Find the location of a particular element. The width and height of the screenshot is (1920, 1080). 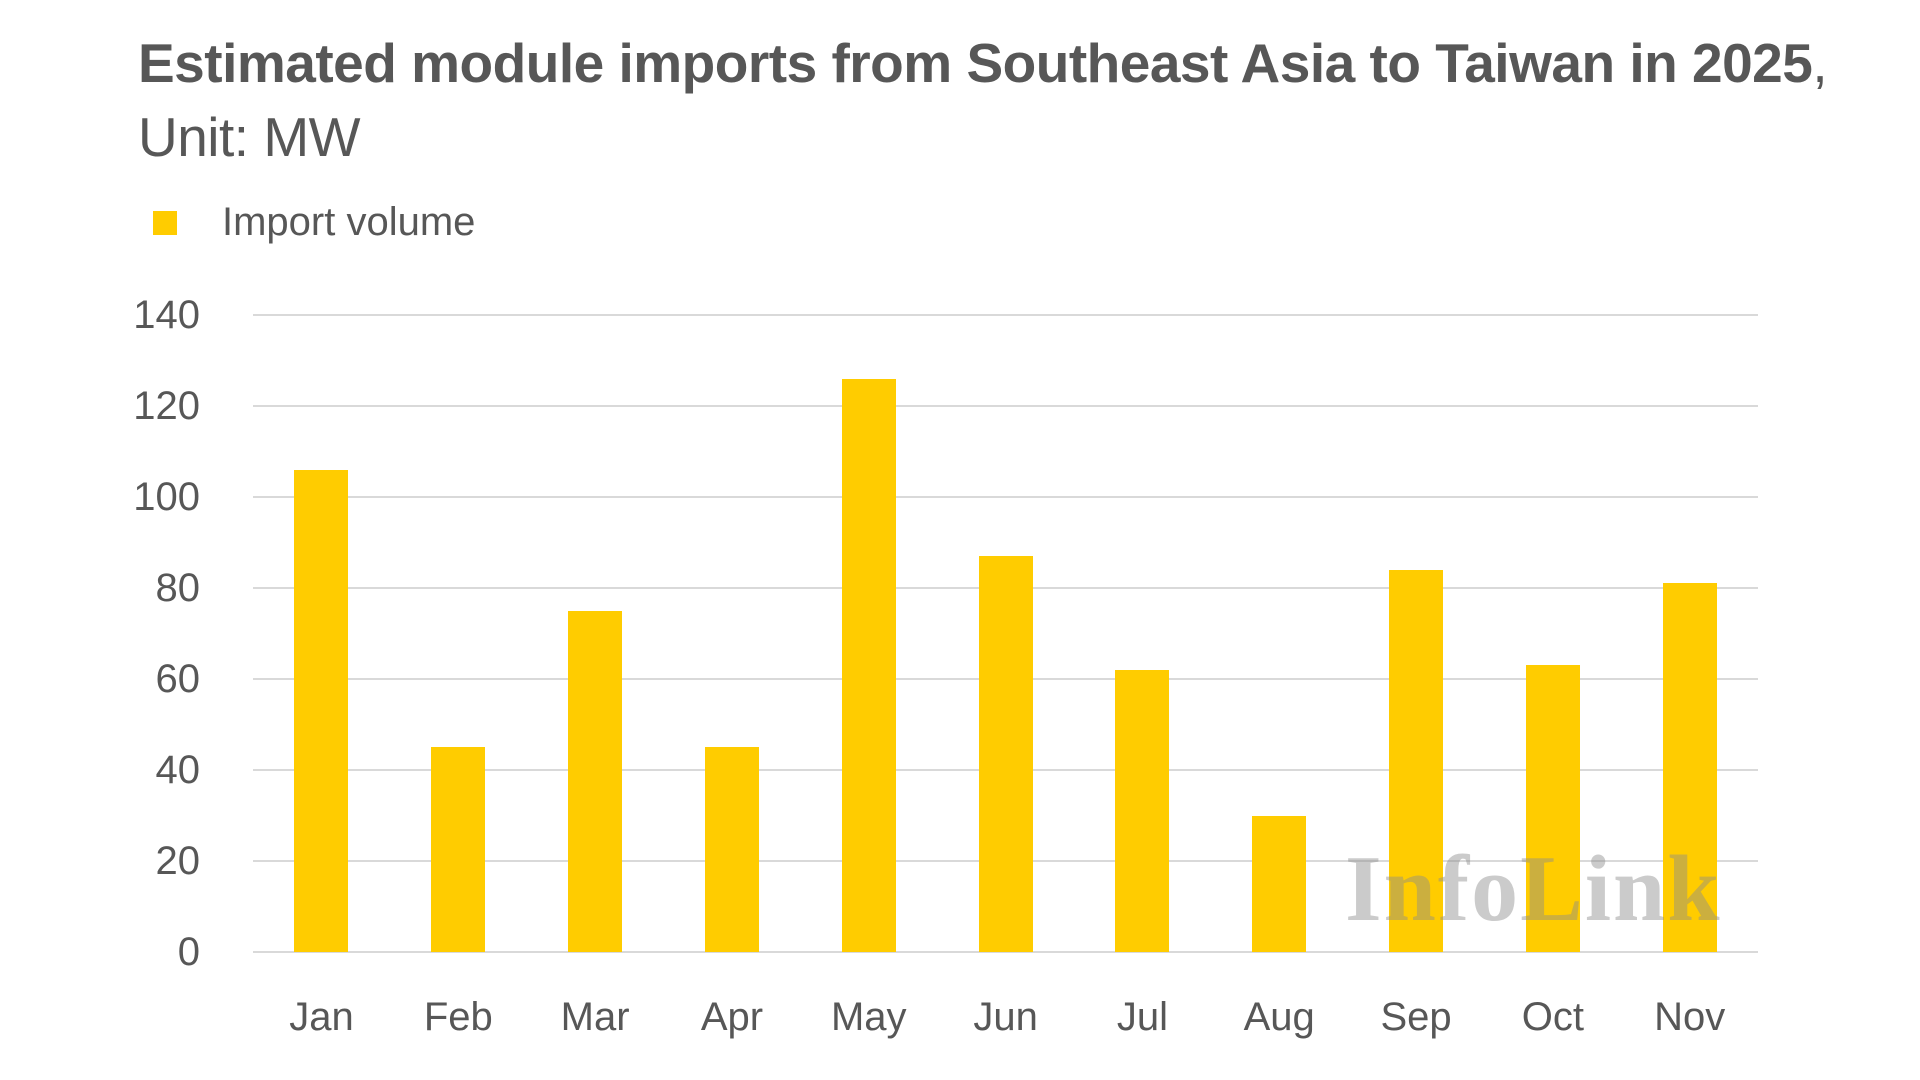

legend-label: Import volume is located at coordinates (349, 222).